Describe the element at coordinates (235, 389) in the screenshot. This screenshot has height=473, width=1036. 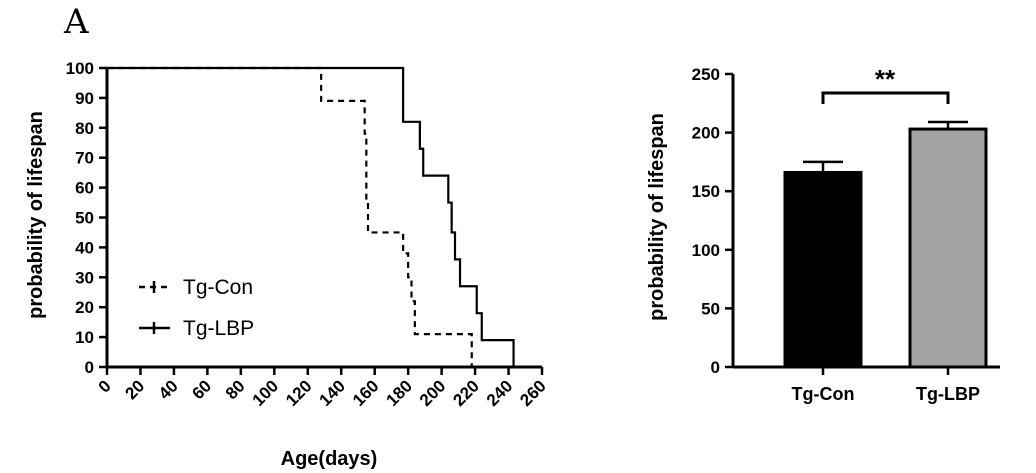
I see `survival-x-tick-label: 80` at that location.